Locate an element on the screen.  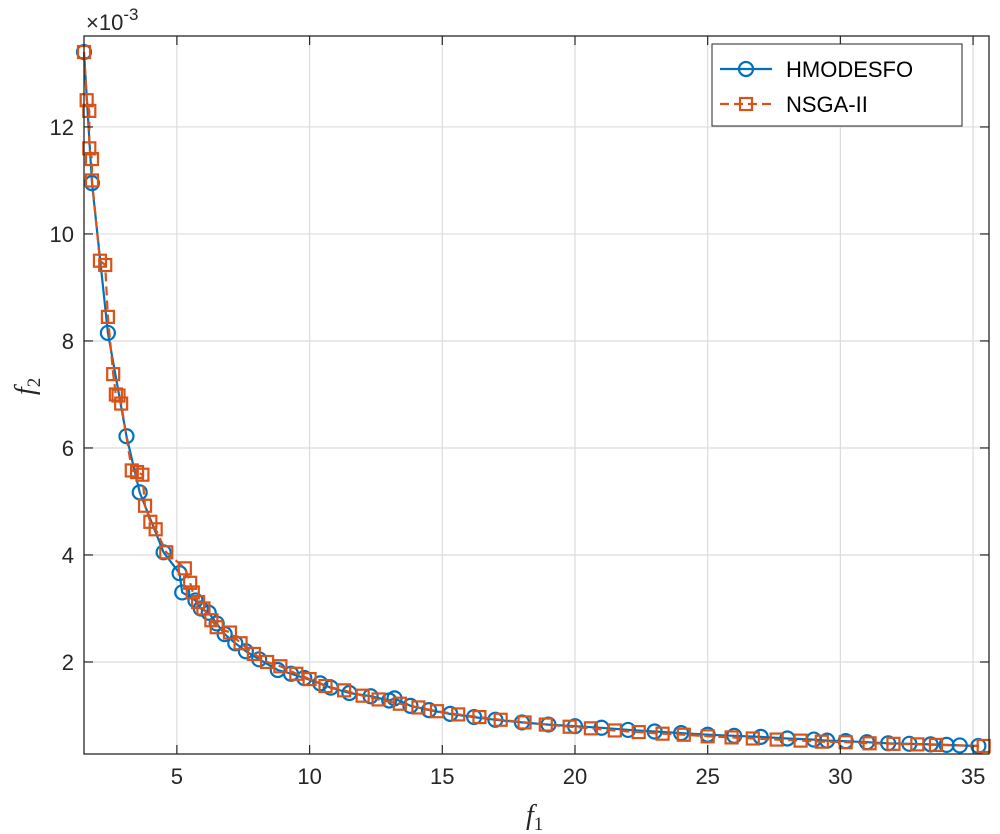
y-tick-label: 6 is located at coordinates (68, 448).